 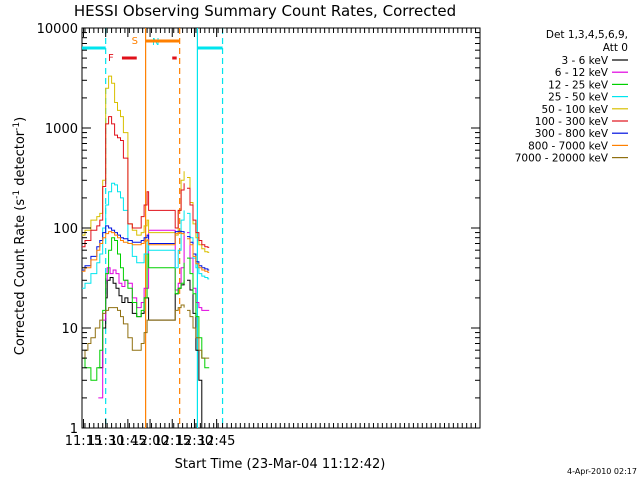 I want to click on observing-flags: NFS, so click(x=152, y=50).